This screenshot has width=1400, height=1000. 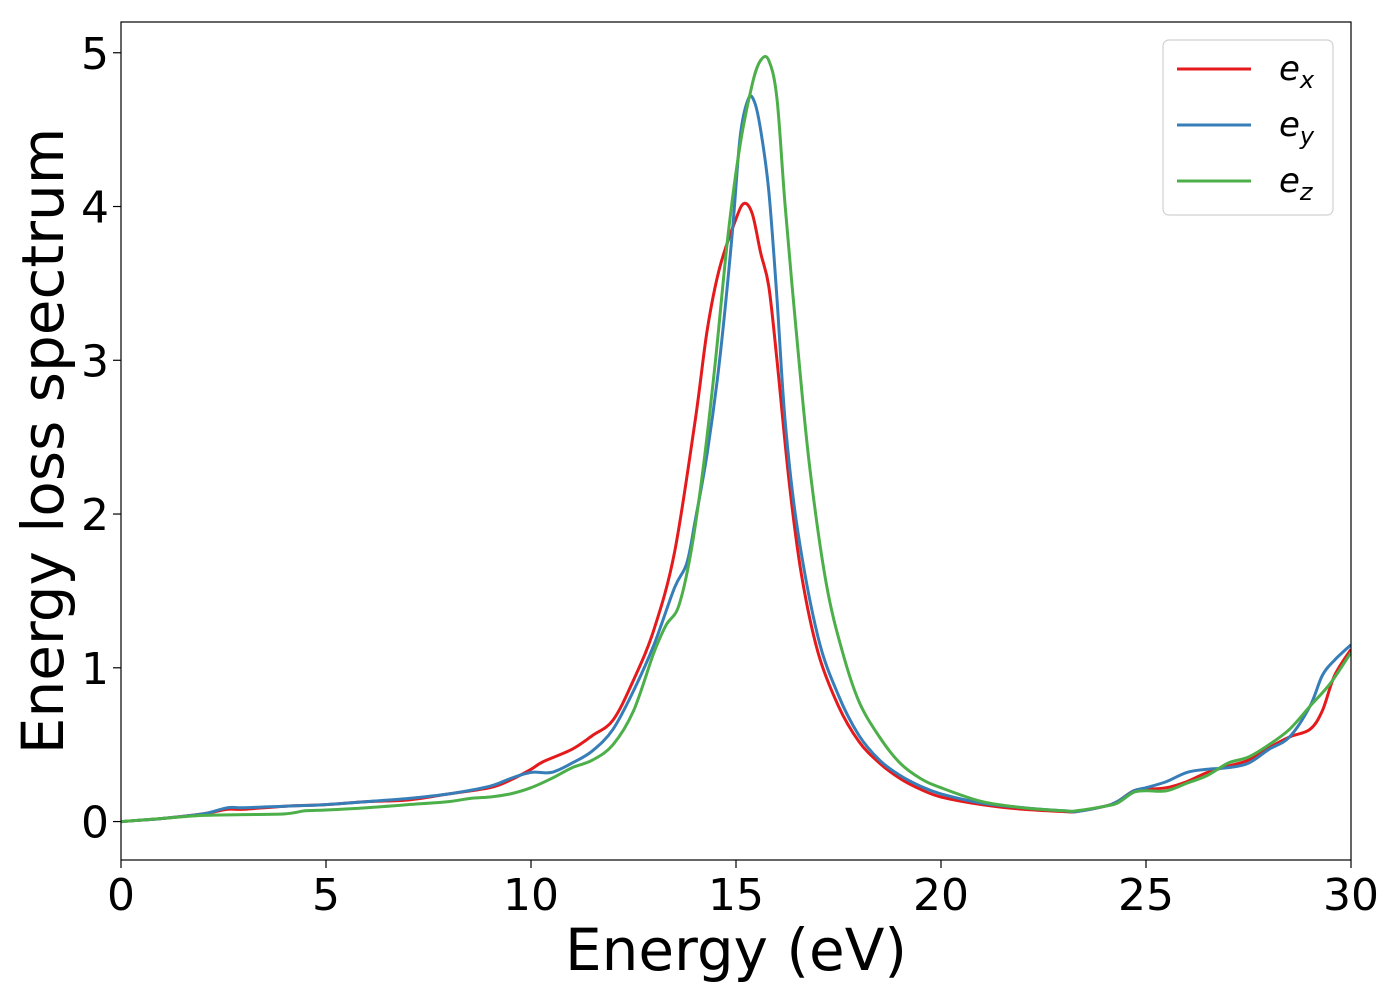 I want to click on y-tick-label: 4, so click(x=95, y=208).